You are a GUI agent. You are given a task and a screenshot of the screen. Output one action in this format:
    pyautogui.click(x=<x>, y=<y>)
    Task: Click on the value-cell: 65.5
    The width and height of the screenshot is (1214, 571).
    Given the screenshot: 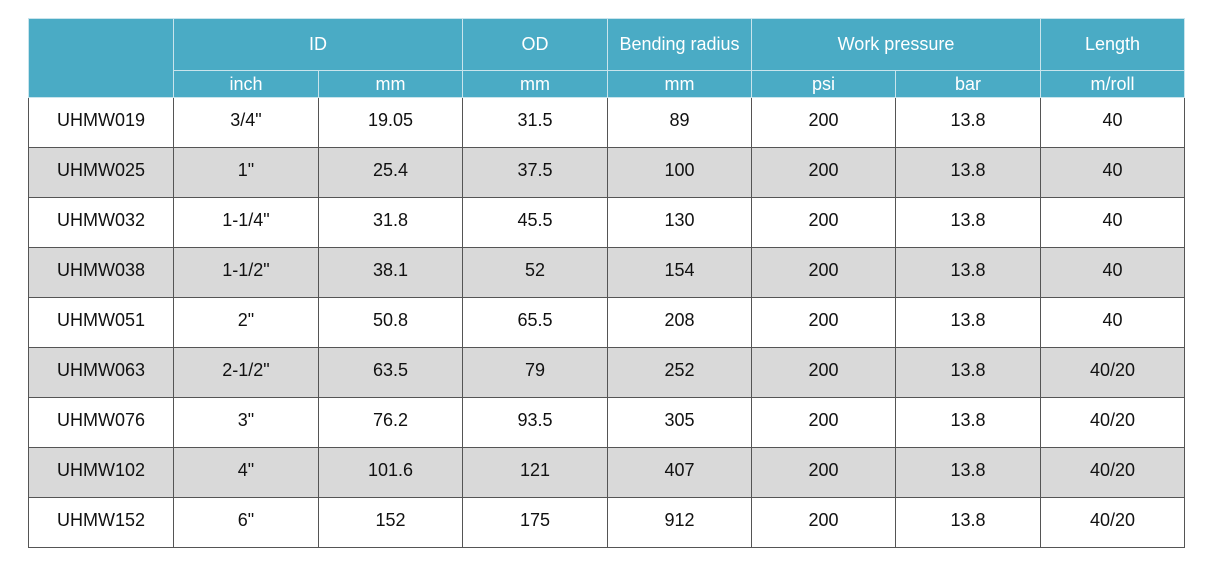 What is the action you would take?
    pyautogui.click(x=535, y=322)
    